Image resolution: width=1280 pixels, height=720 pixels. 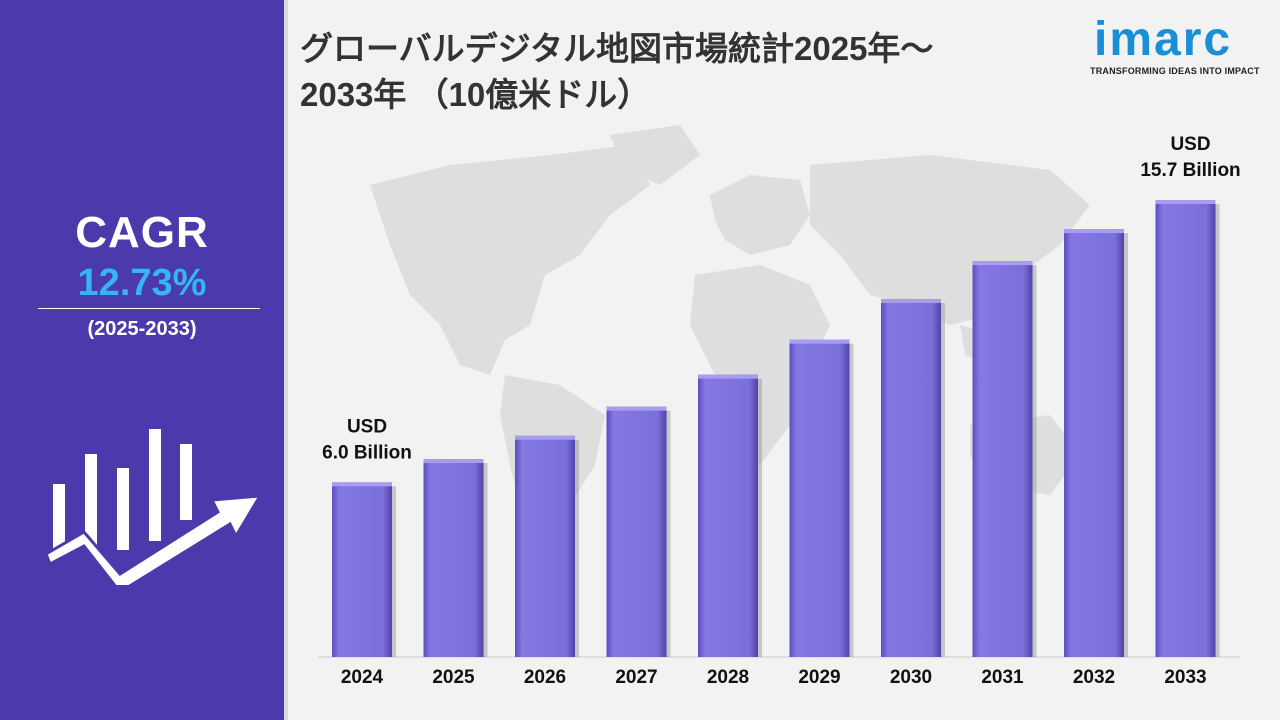 What do you see at coordinates (149, 308) in the screenshot?
I see `cagr-divider` at bounding box center [149, 308].